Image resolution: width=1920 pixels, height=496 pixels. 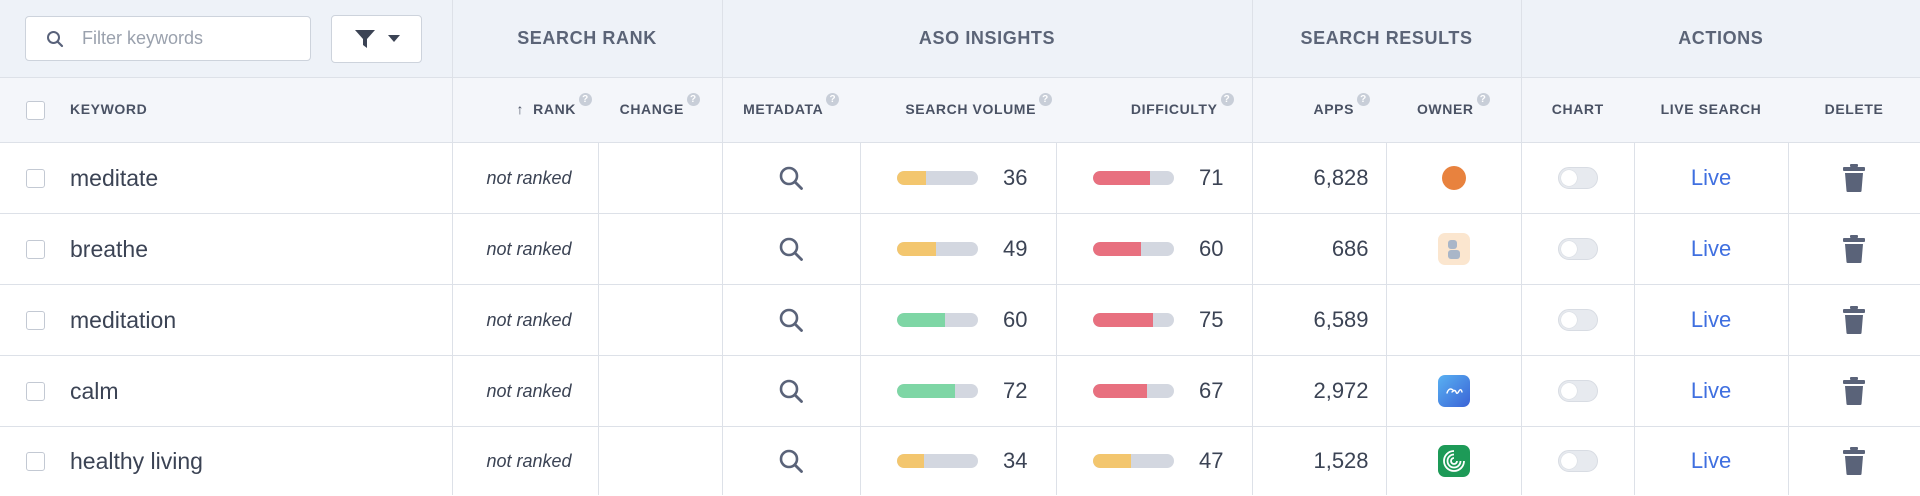 I want to click on filter-dropdown-button, so click(x=376, y=38).